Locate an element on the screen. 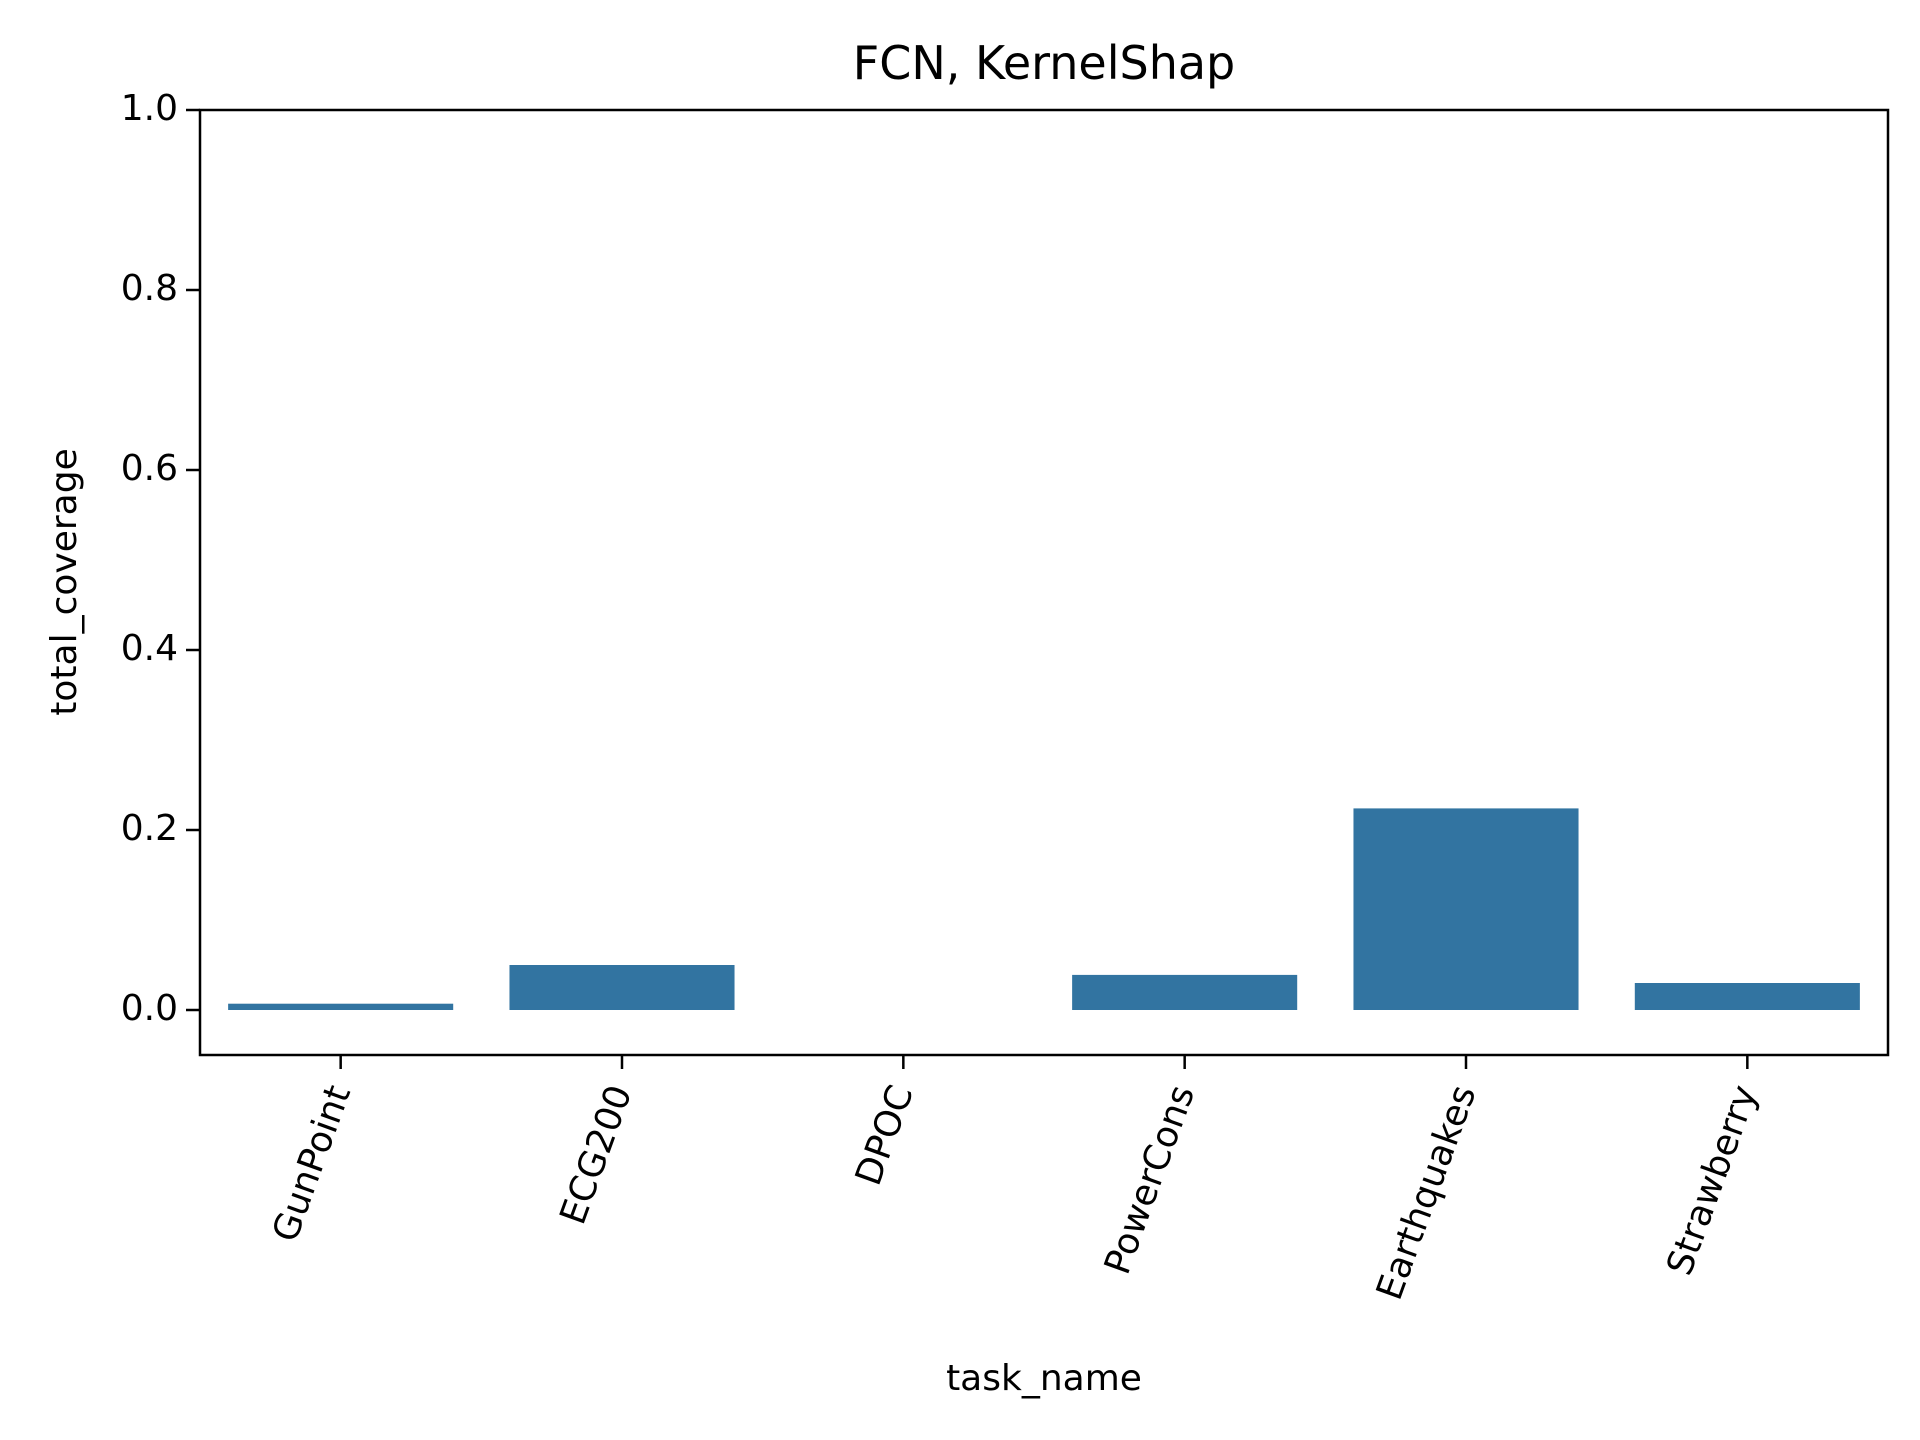  y-axis: 0.0 0.2 0.4 0.6 0.8 1.0 is located at coordinates (160, 558).